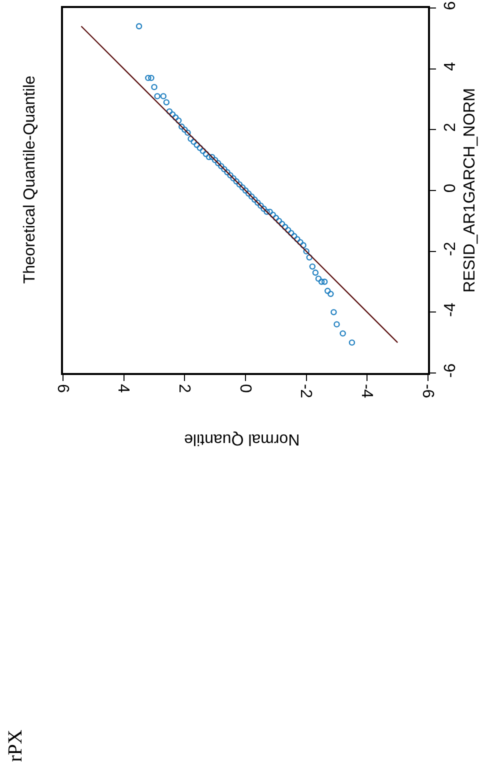 The image size is (493, 782). Describe the element at coordinates (242, 439) in the screenshot. I see `x-axis-title: Normal Quantile` at that location.